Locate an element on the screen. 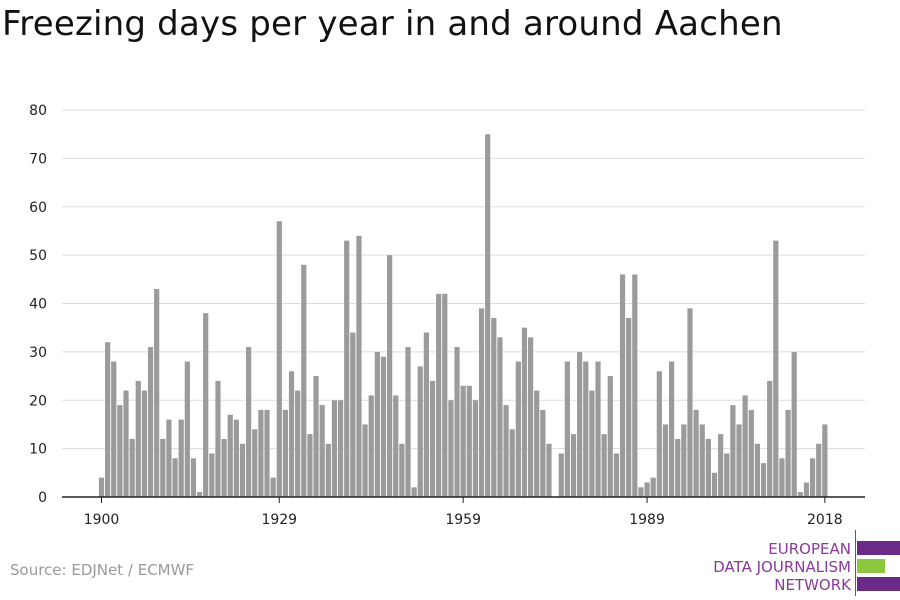 This screenshot has height=600, width=900. bar-1927 is located at coordinates (267, 453).